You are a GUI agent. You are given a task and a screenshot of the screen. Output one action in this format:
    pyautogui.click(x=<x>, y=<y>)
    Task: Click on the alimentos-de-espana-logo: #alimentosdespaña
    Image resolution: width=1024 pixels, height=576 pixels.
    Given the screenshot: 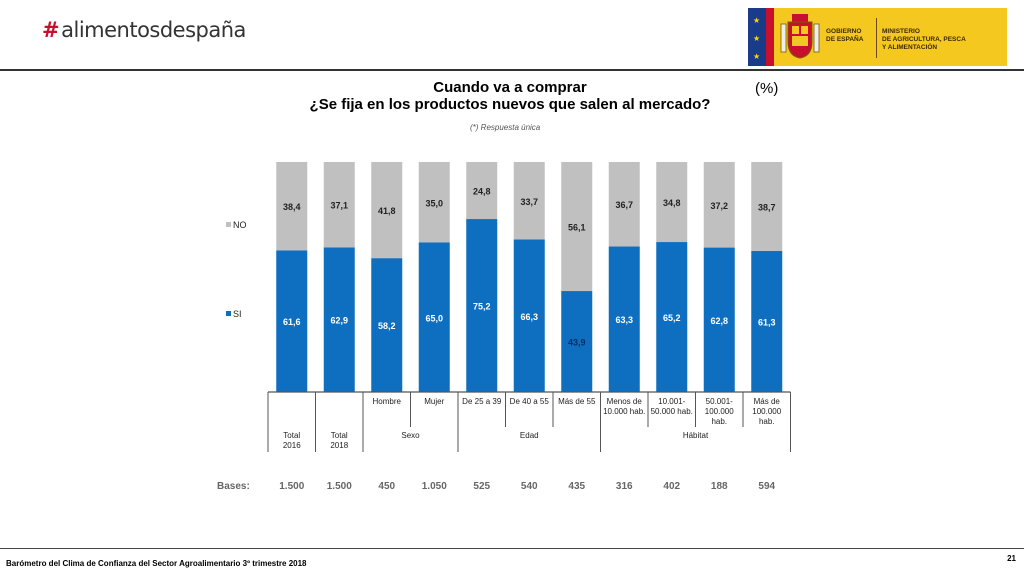 What is the action you would take?
    pyautogui.click(x=144, y=30)
    